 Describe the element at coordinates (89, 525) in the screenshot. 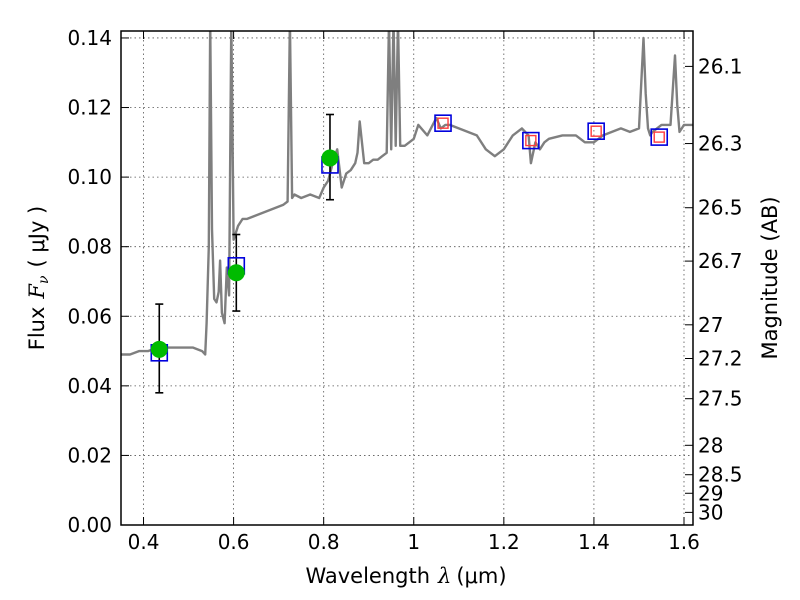

I see `y-tick-label: 0.00` at that location.